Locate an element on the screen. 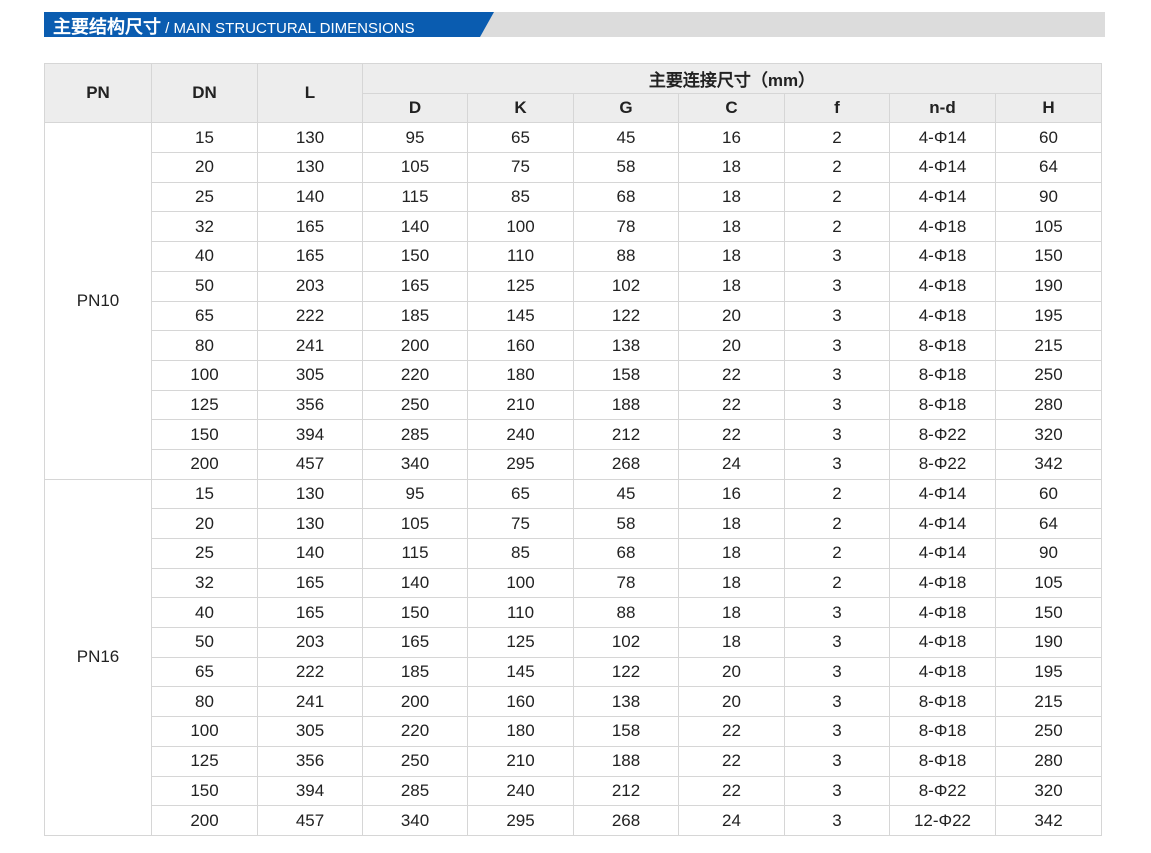  table-row: 50 203 165 125 102 18 3 4-Φ18 190 is located at coordinates (573, 286).